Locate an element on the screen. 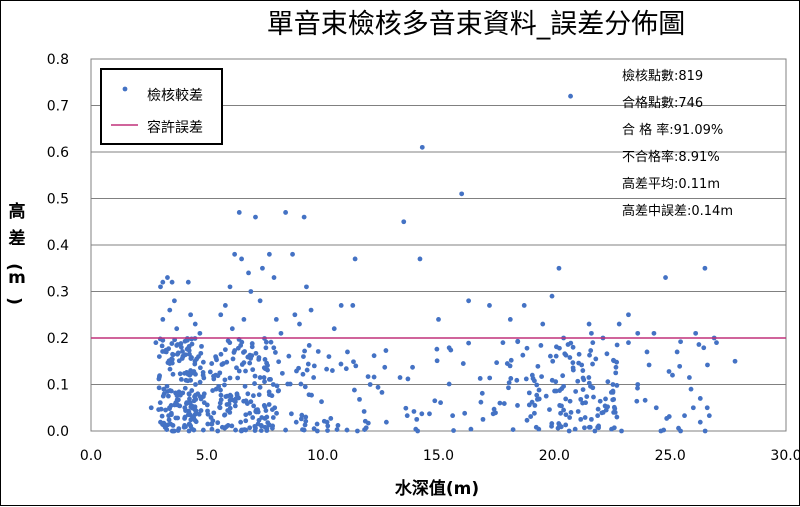  legend-box is located at coordinates (161, 106).